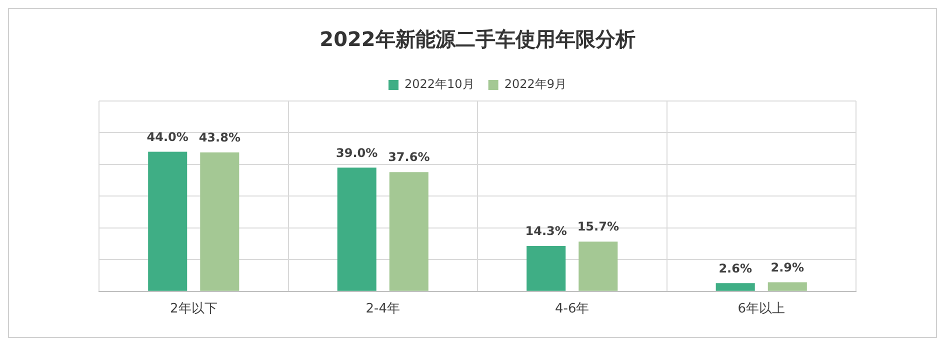 This screenshot has height=346, width=945. I want to click on data-label: 2.9%, so click(787, 267).